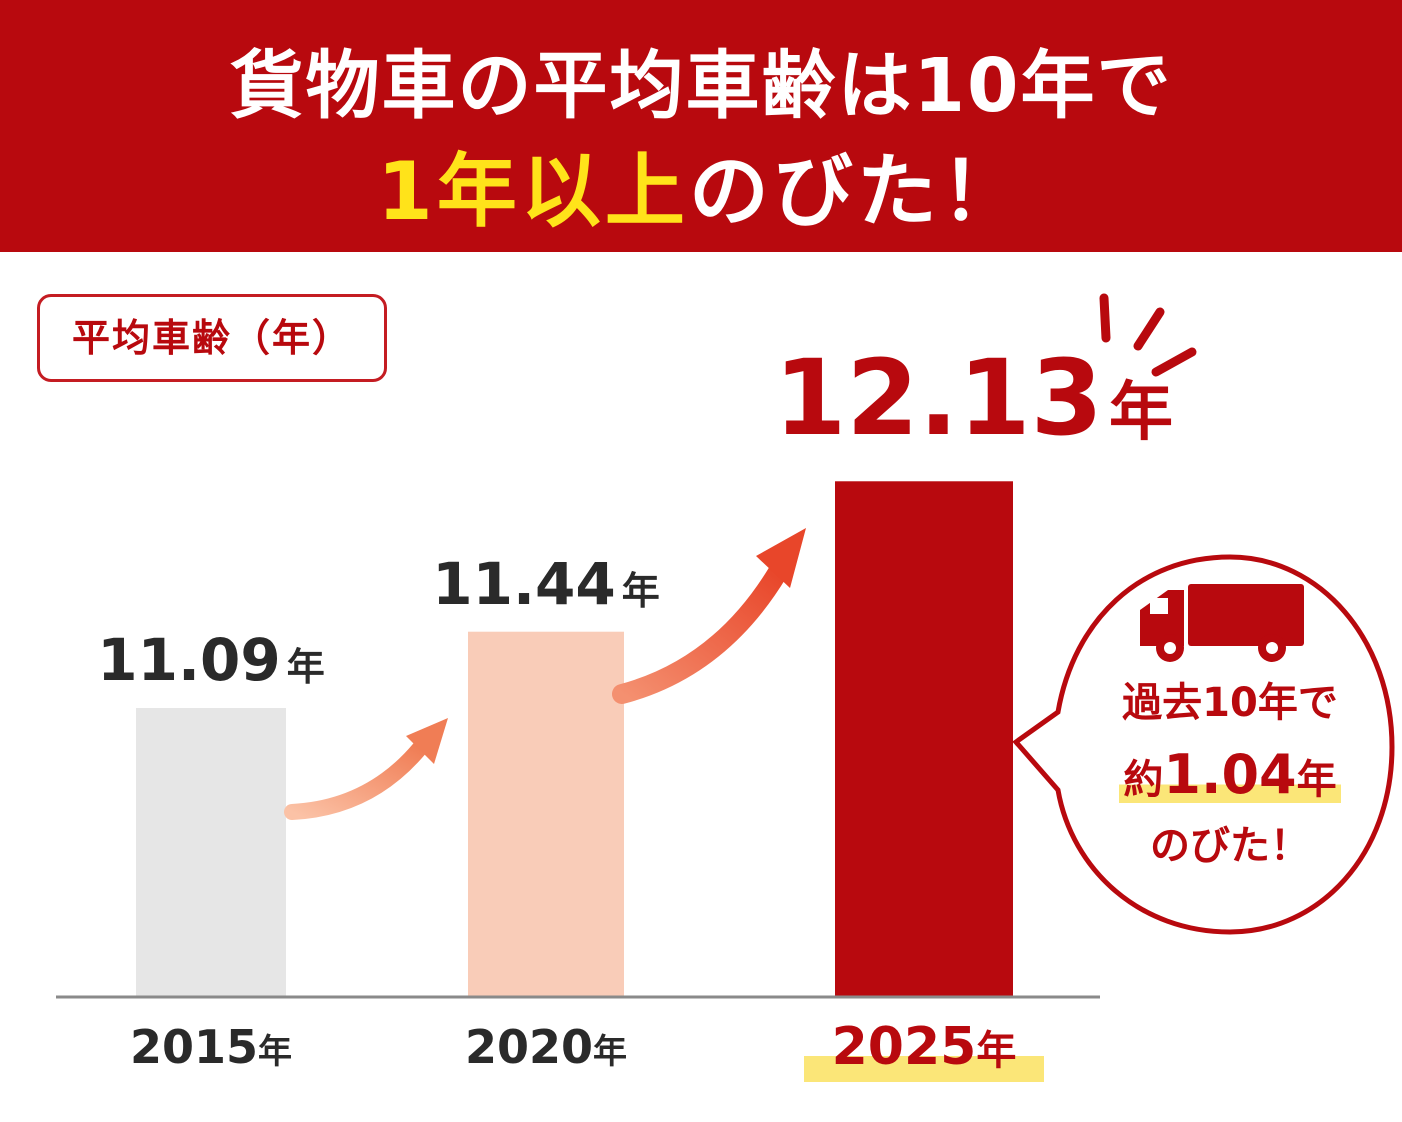 The height and width of the screenshot is (1122, 1402). What do you see at coordinates (211, 1047) in the screenshot?
I see `category-label-2015: 2015年` at bounding box center [211, 1047].